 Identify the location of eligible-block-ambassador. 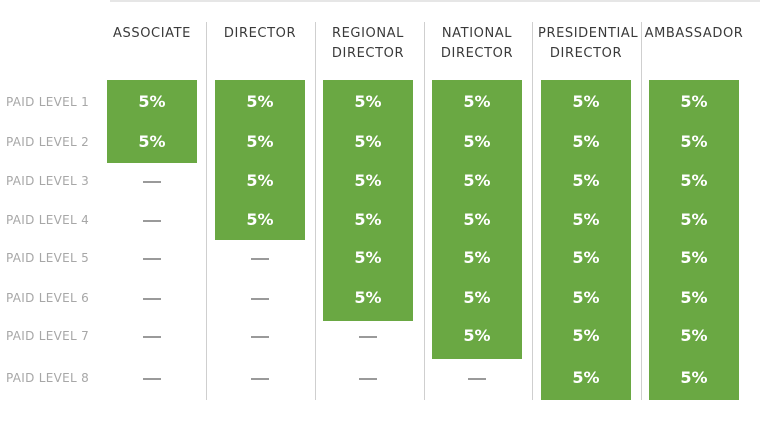
(694, 240).